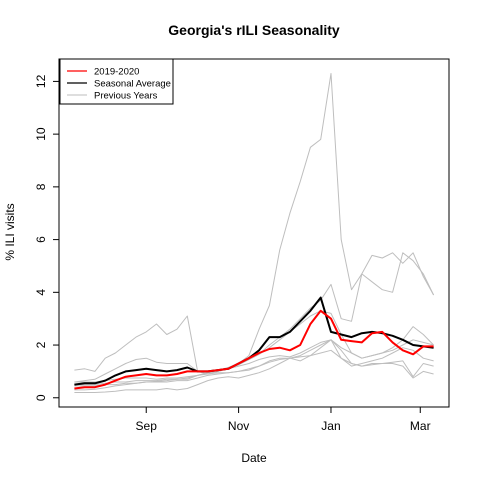  Describe the element at coordinates (254, 458) in the screenshot. I see `x-axis-label: Date` at that location.